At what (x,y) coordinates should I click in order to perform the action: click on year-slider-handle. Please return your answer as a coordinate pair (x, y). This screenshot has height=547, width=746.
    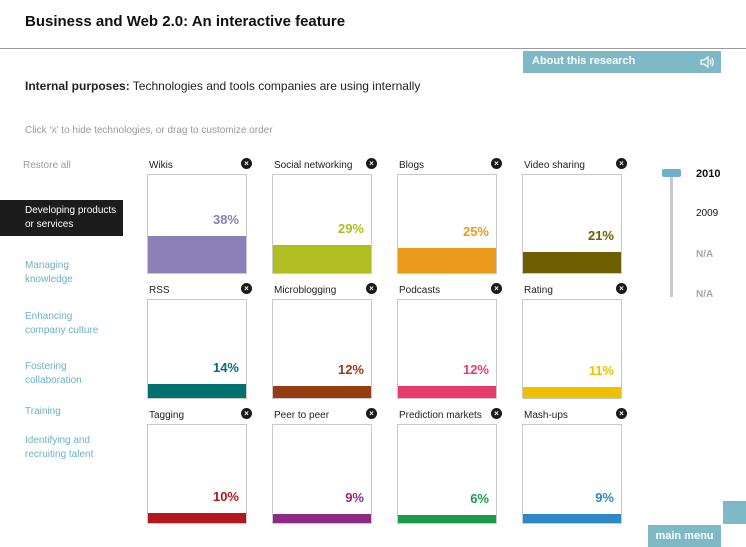
    Looking at the image, I should click on (671, 173).